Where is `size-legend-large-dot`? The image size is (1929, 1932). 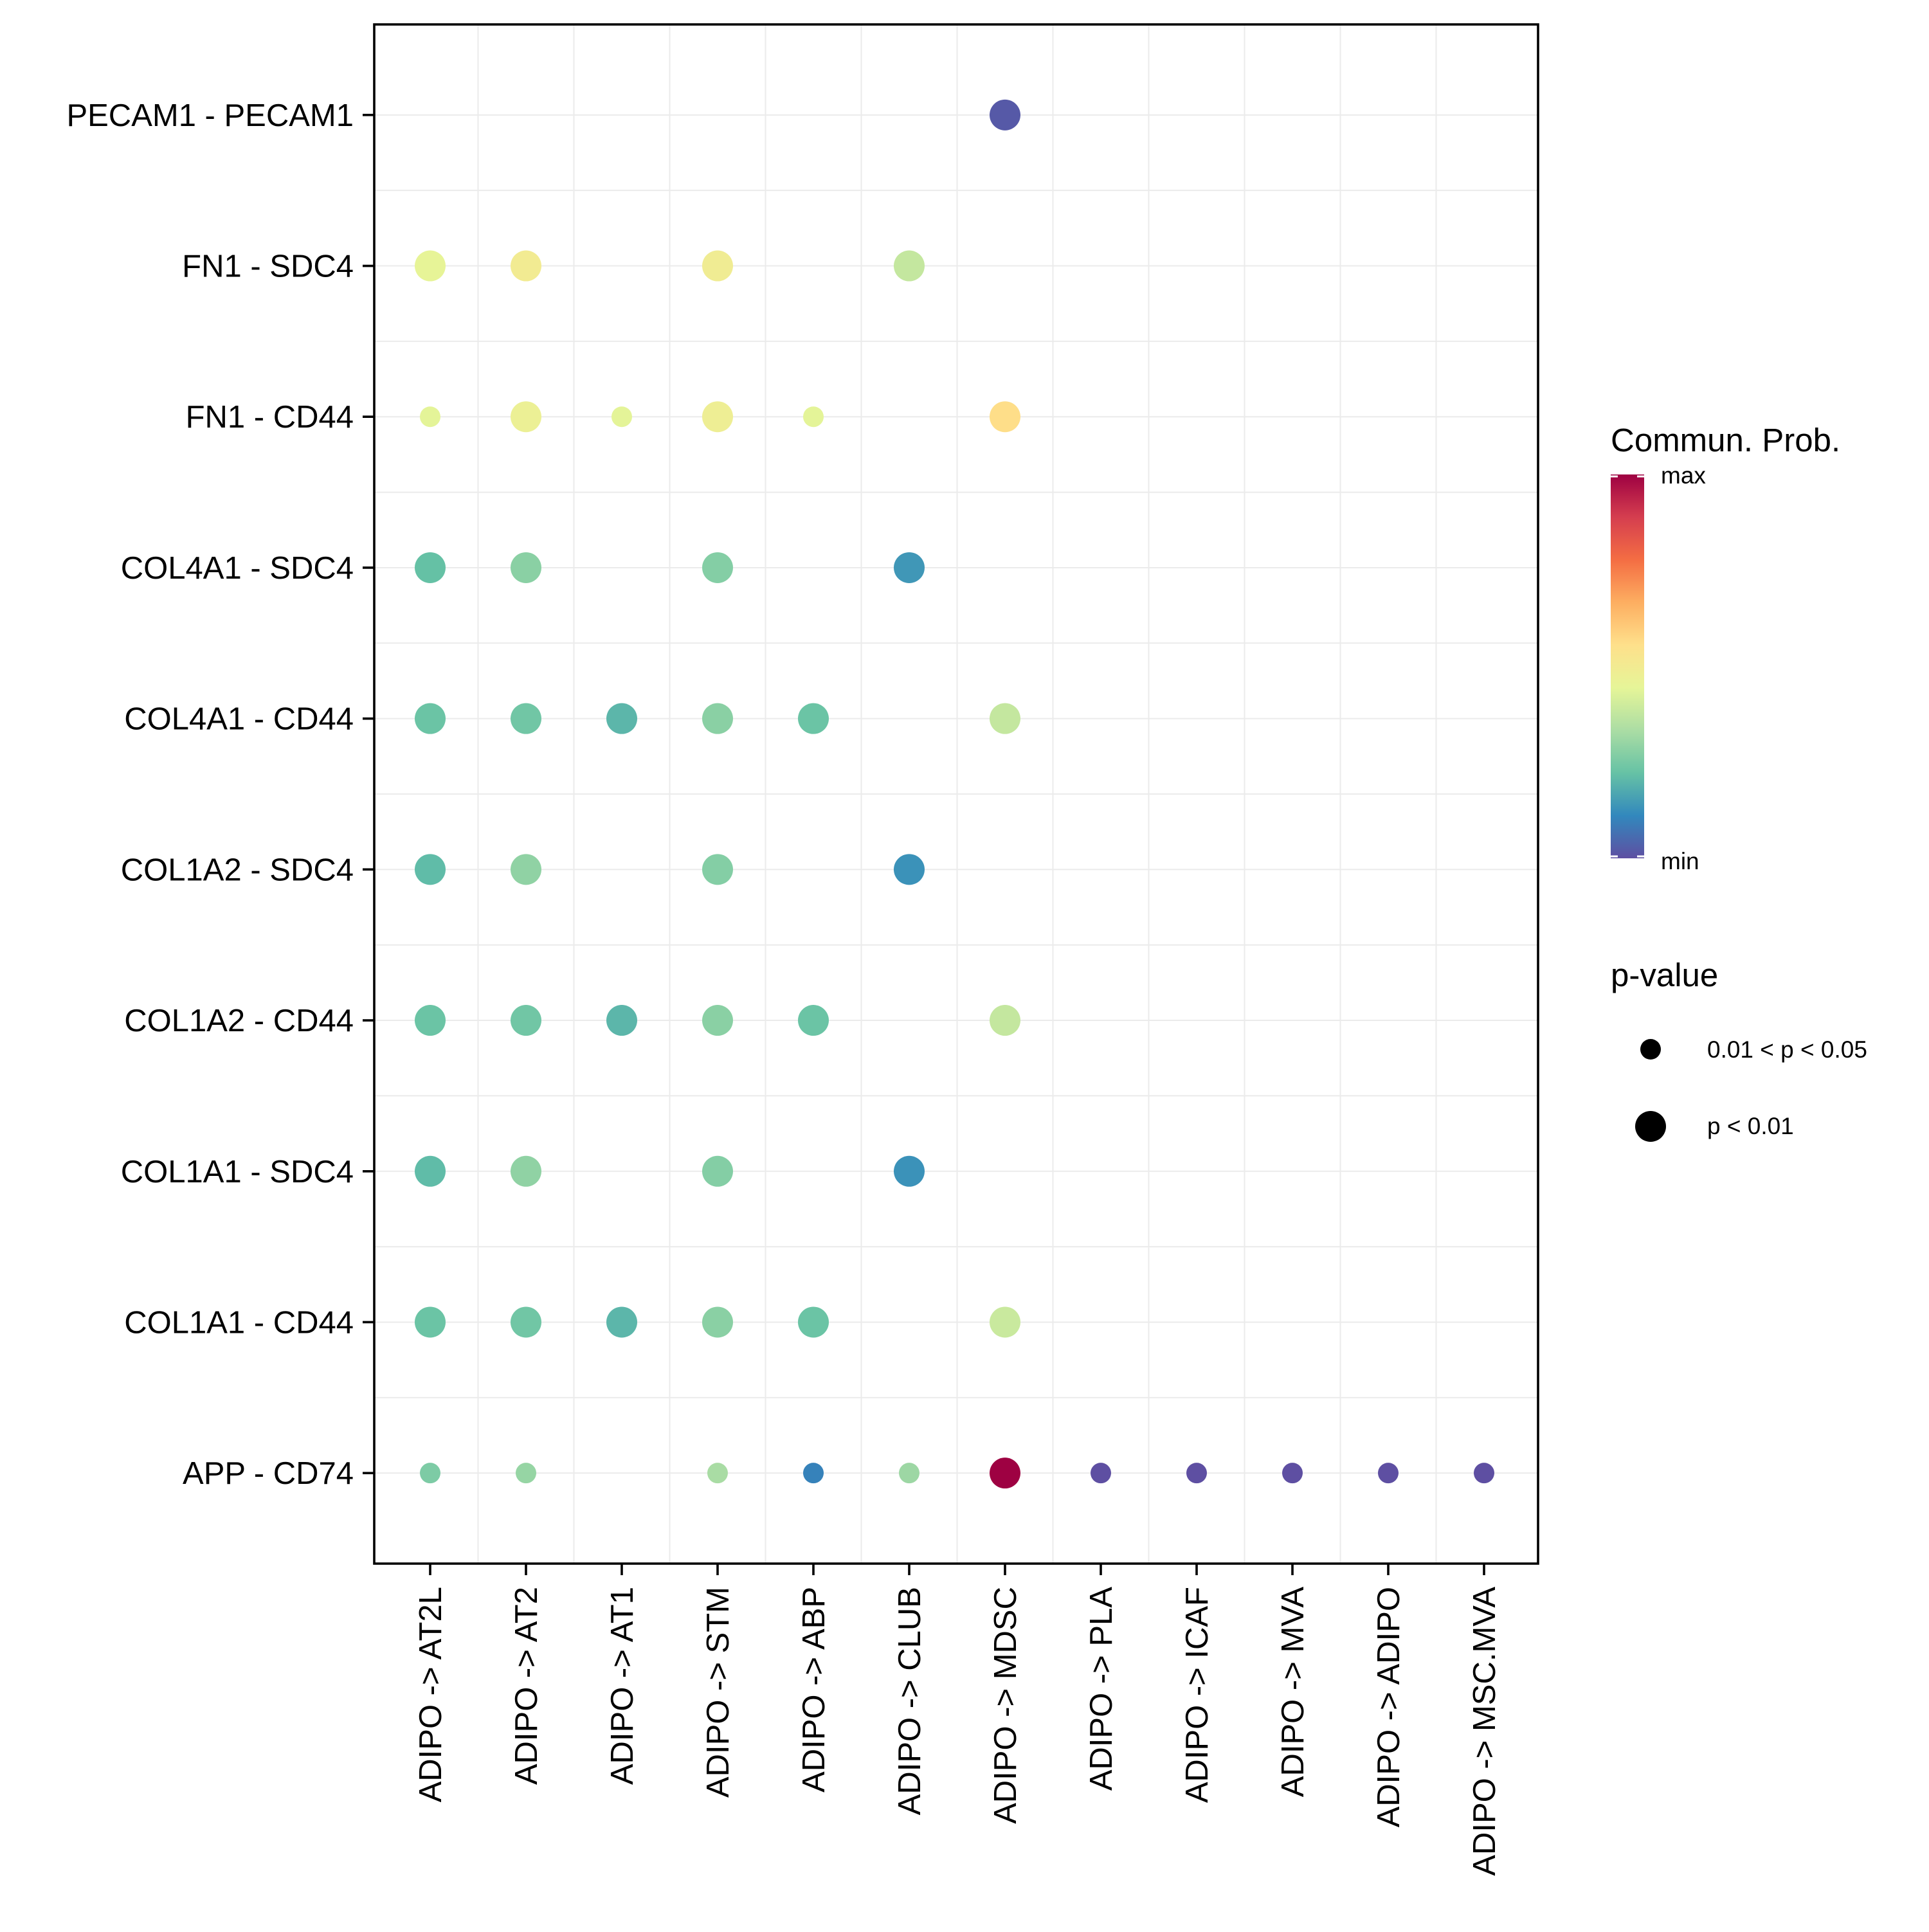
size-legend-large-dot is located at coordinates (1650, 1126).